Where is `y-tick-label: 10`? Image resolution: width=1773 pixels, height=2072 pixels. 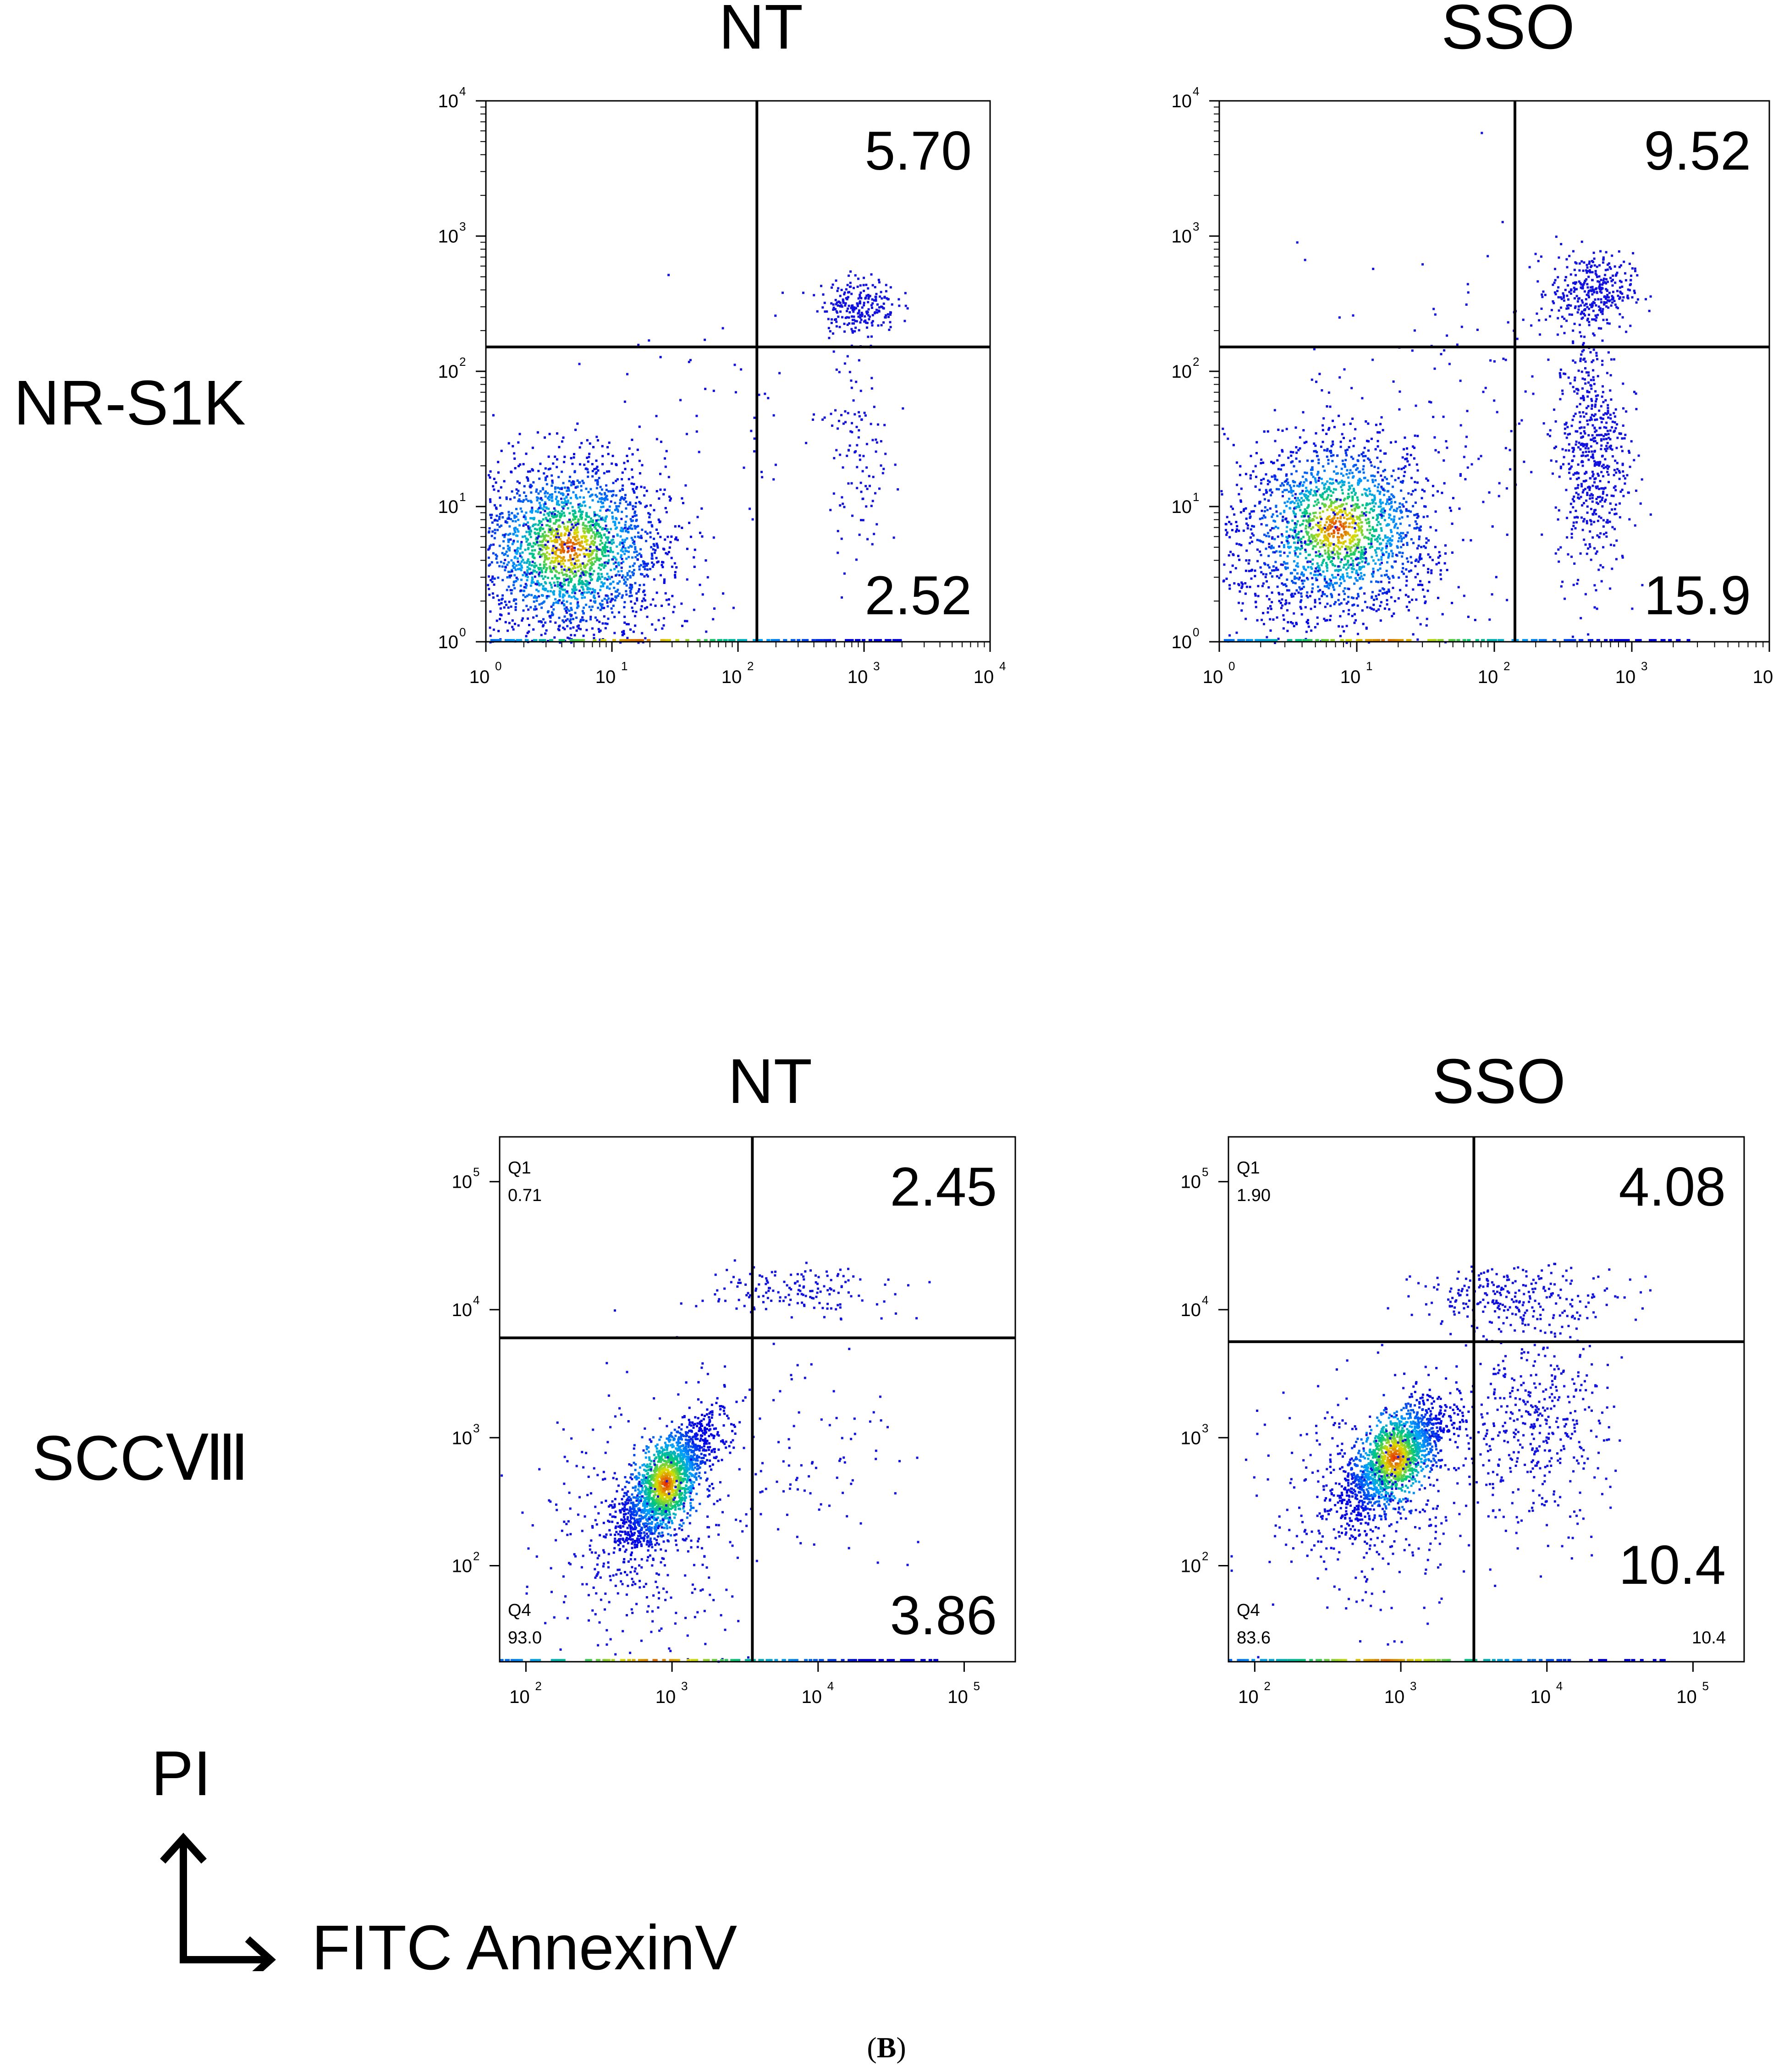 y-tick-label: 10 is located at coordinates (448, 236).